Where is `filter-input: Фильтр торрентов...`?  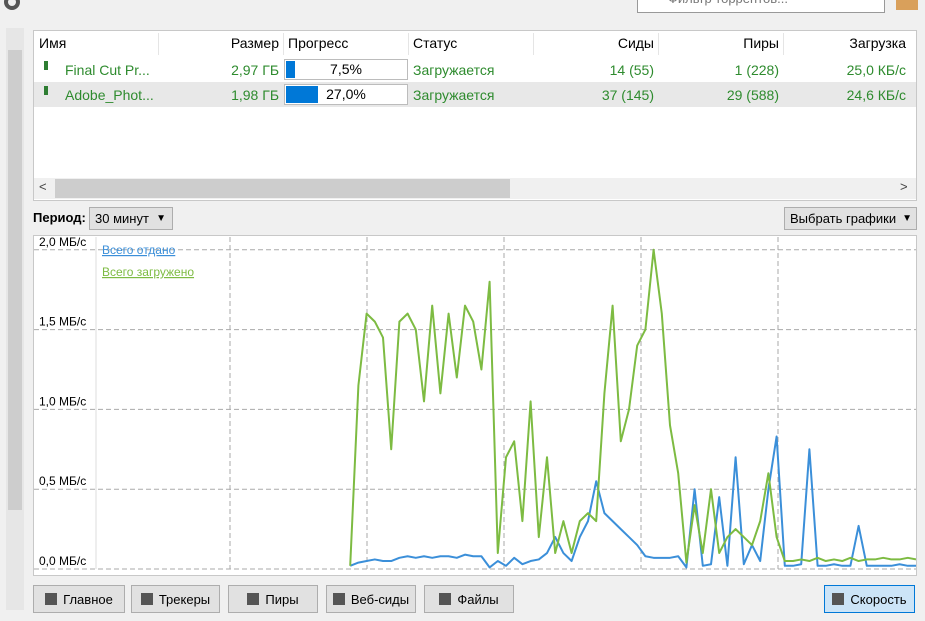
filter-input: Фильтр торрентов... is located at coordinates (761, 6).